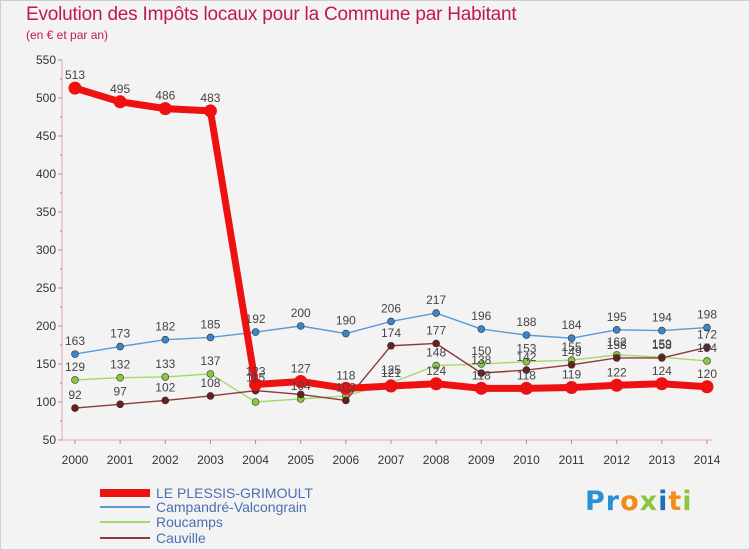  Describe the element at coordinates (481, 460) in the screenshot. I see `x-tick-label: 2009` at that location.